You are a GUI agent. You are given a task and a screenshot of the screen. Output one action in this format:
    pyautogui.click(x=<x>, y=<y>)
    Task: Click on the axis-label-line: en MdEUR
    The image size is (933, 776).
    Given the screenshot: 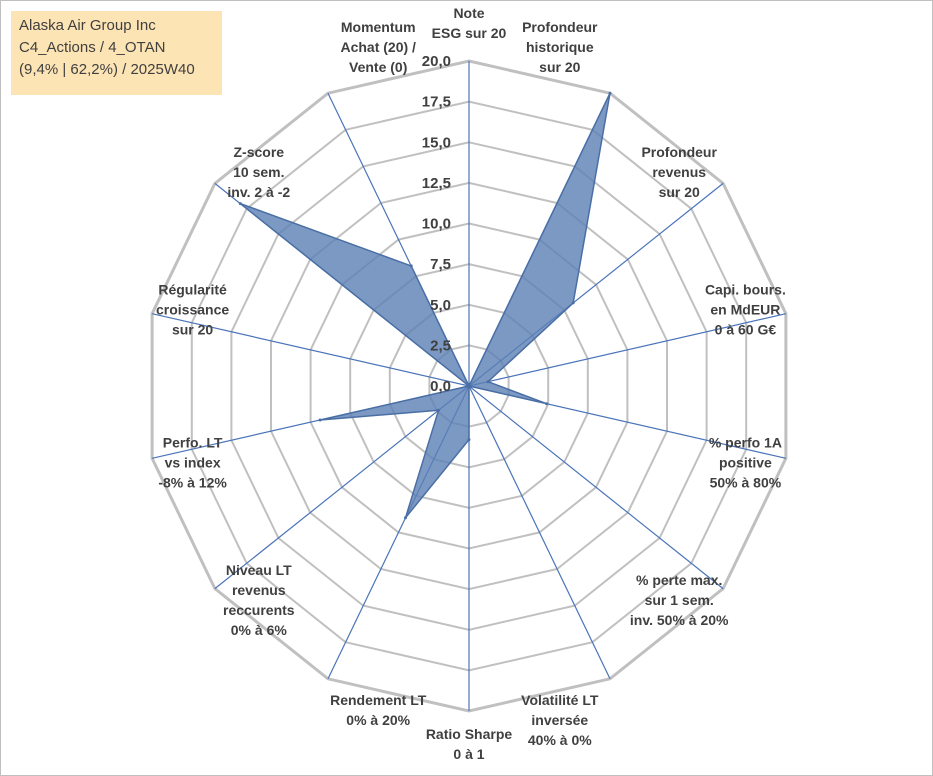 What is the action you would take?
    pyautogui.click(x=745, y=310)
    